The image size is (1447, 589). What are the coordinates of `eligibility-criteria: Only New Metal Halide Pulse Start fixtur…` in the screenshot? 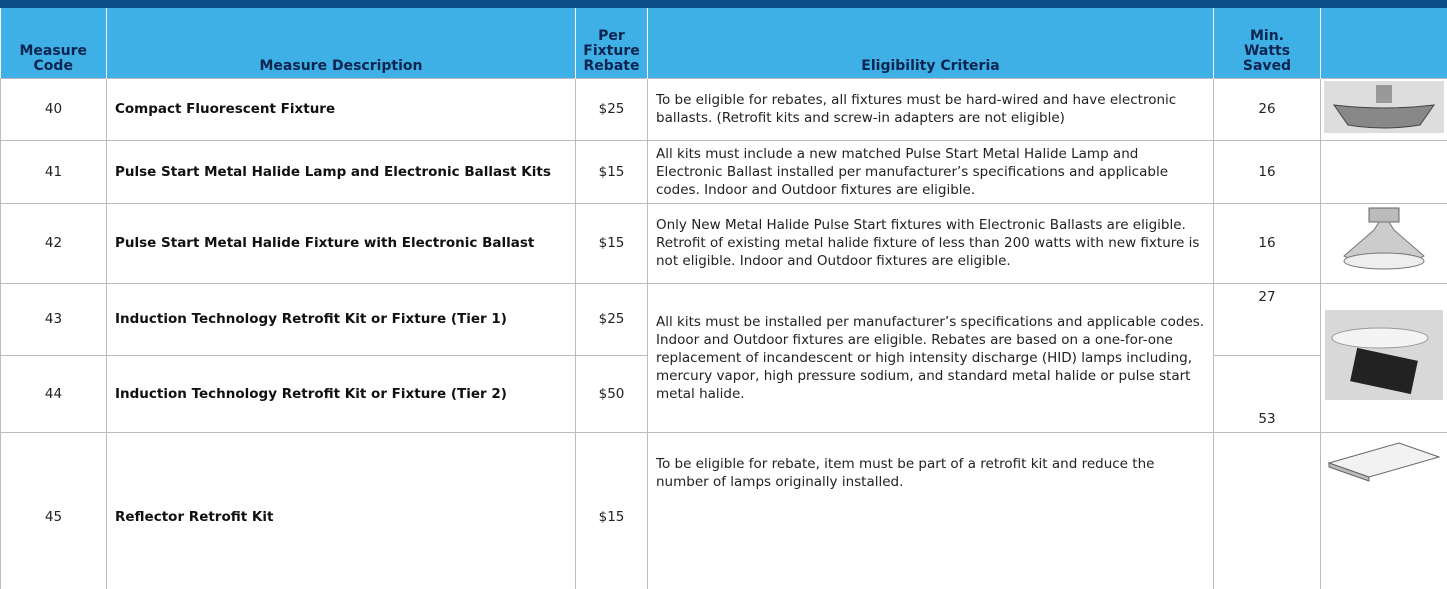 It's located at (930, 243).